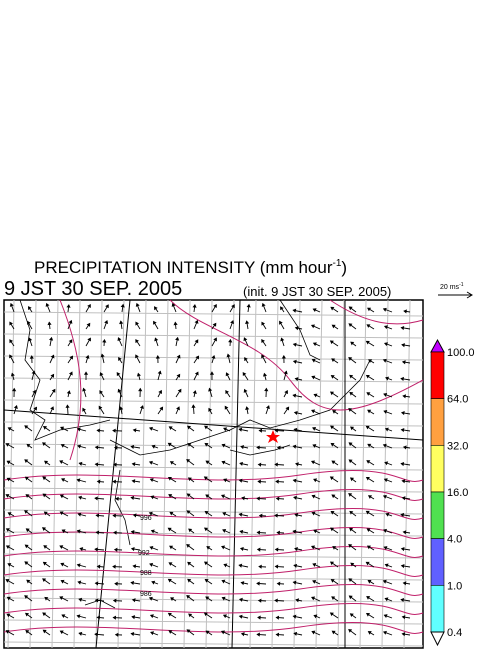 This screenshot has height=650, width=500. I want to click on colorbar-label: 1.0, so click(454, 586).